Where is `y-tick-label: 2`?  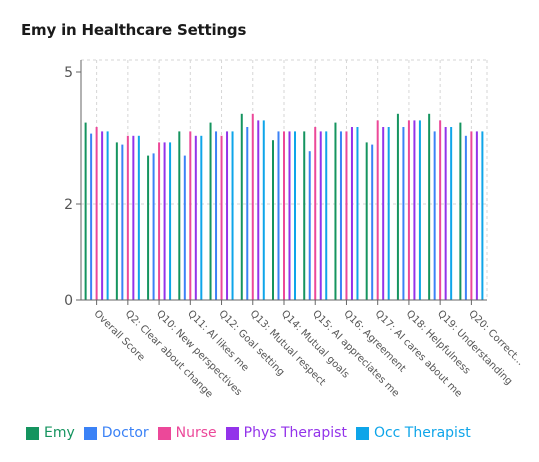
y-tick-label: 2 is located at coordinates (68, 205).